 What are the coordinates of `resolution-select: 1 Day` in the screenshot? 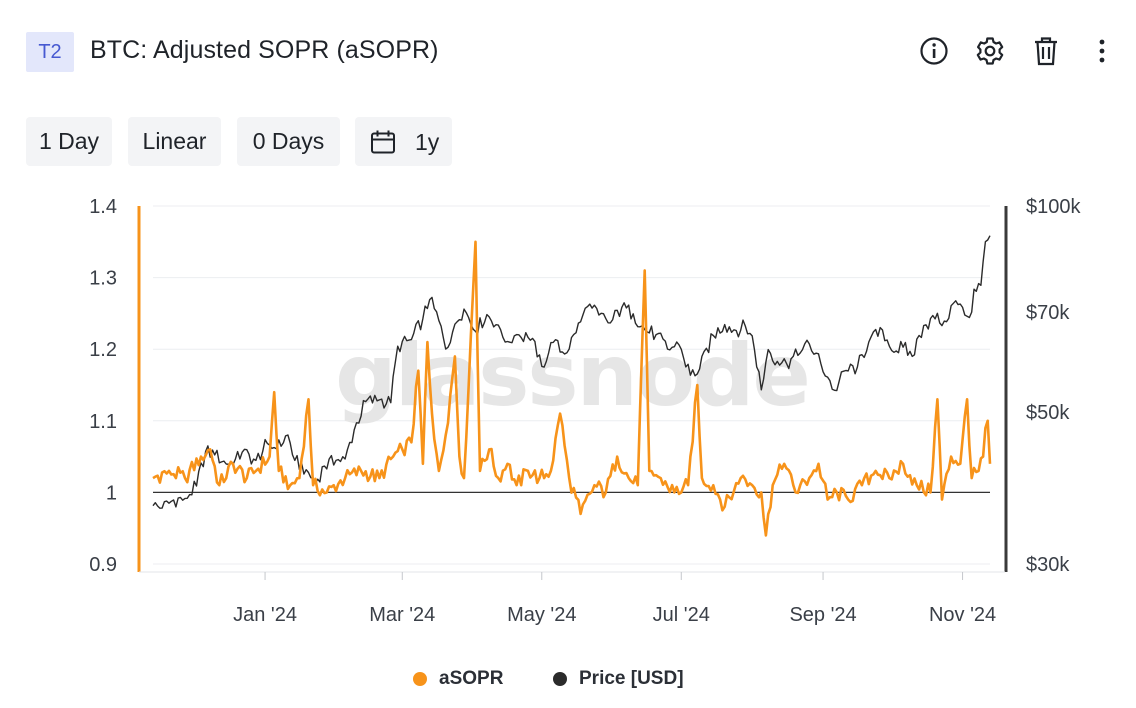 It's located at (69, 141).